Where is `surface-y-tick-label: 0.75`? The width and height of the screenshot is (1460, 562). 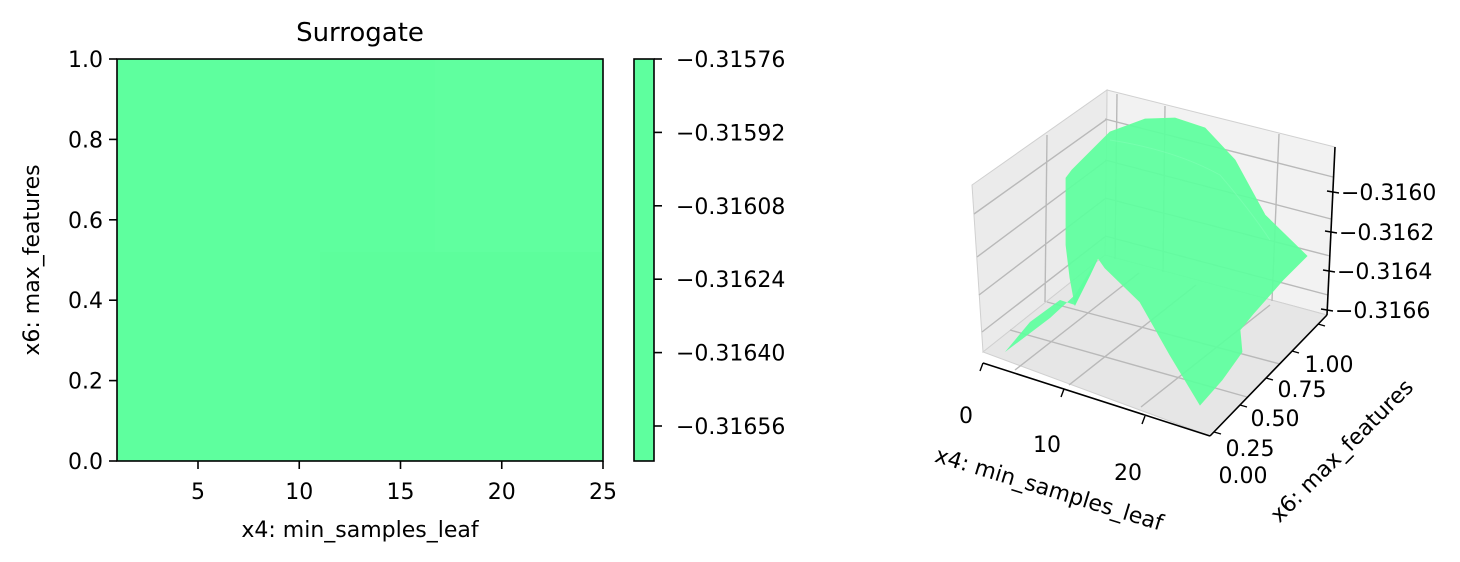
surface-y-tick-label: 0.75 is located at coordinates (1302, 390).